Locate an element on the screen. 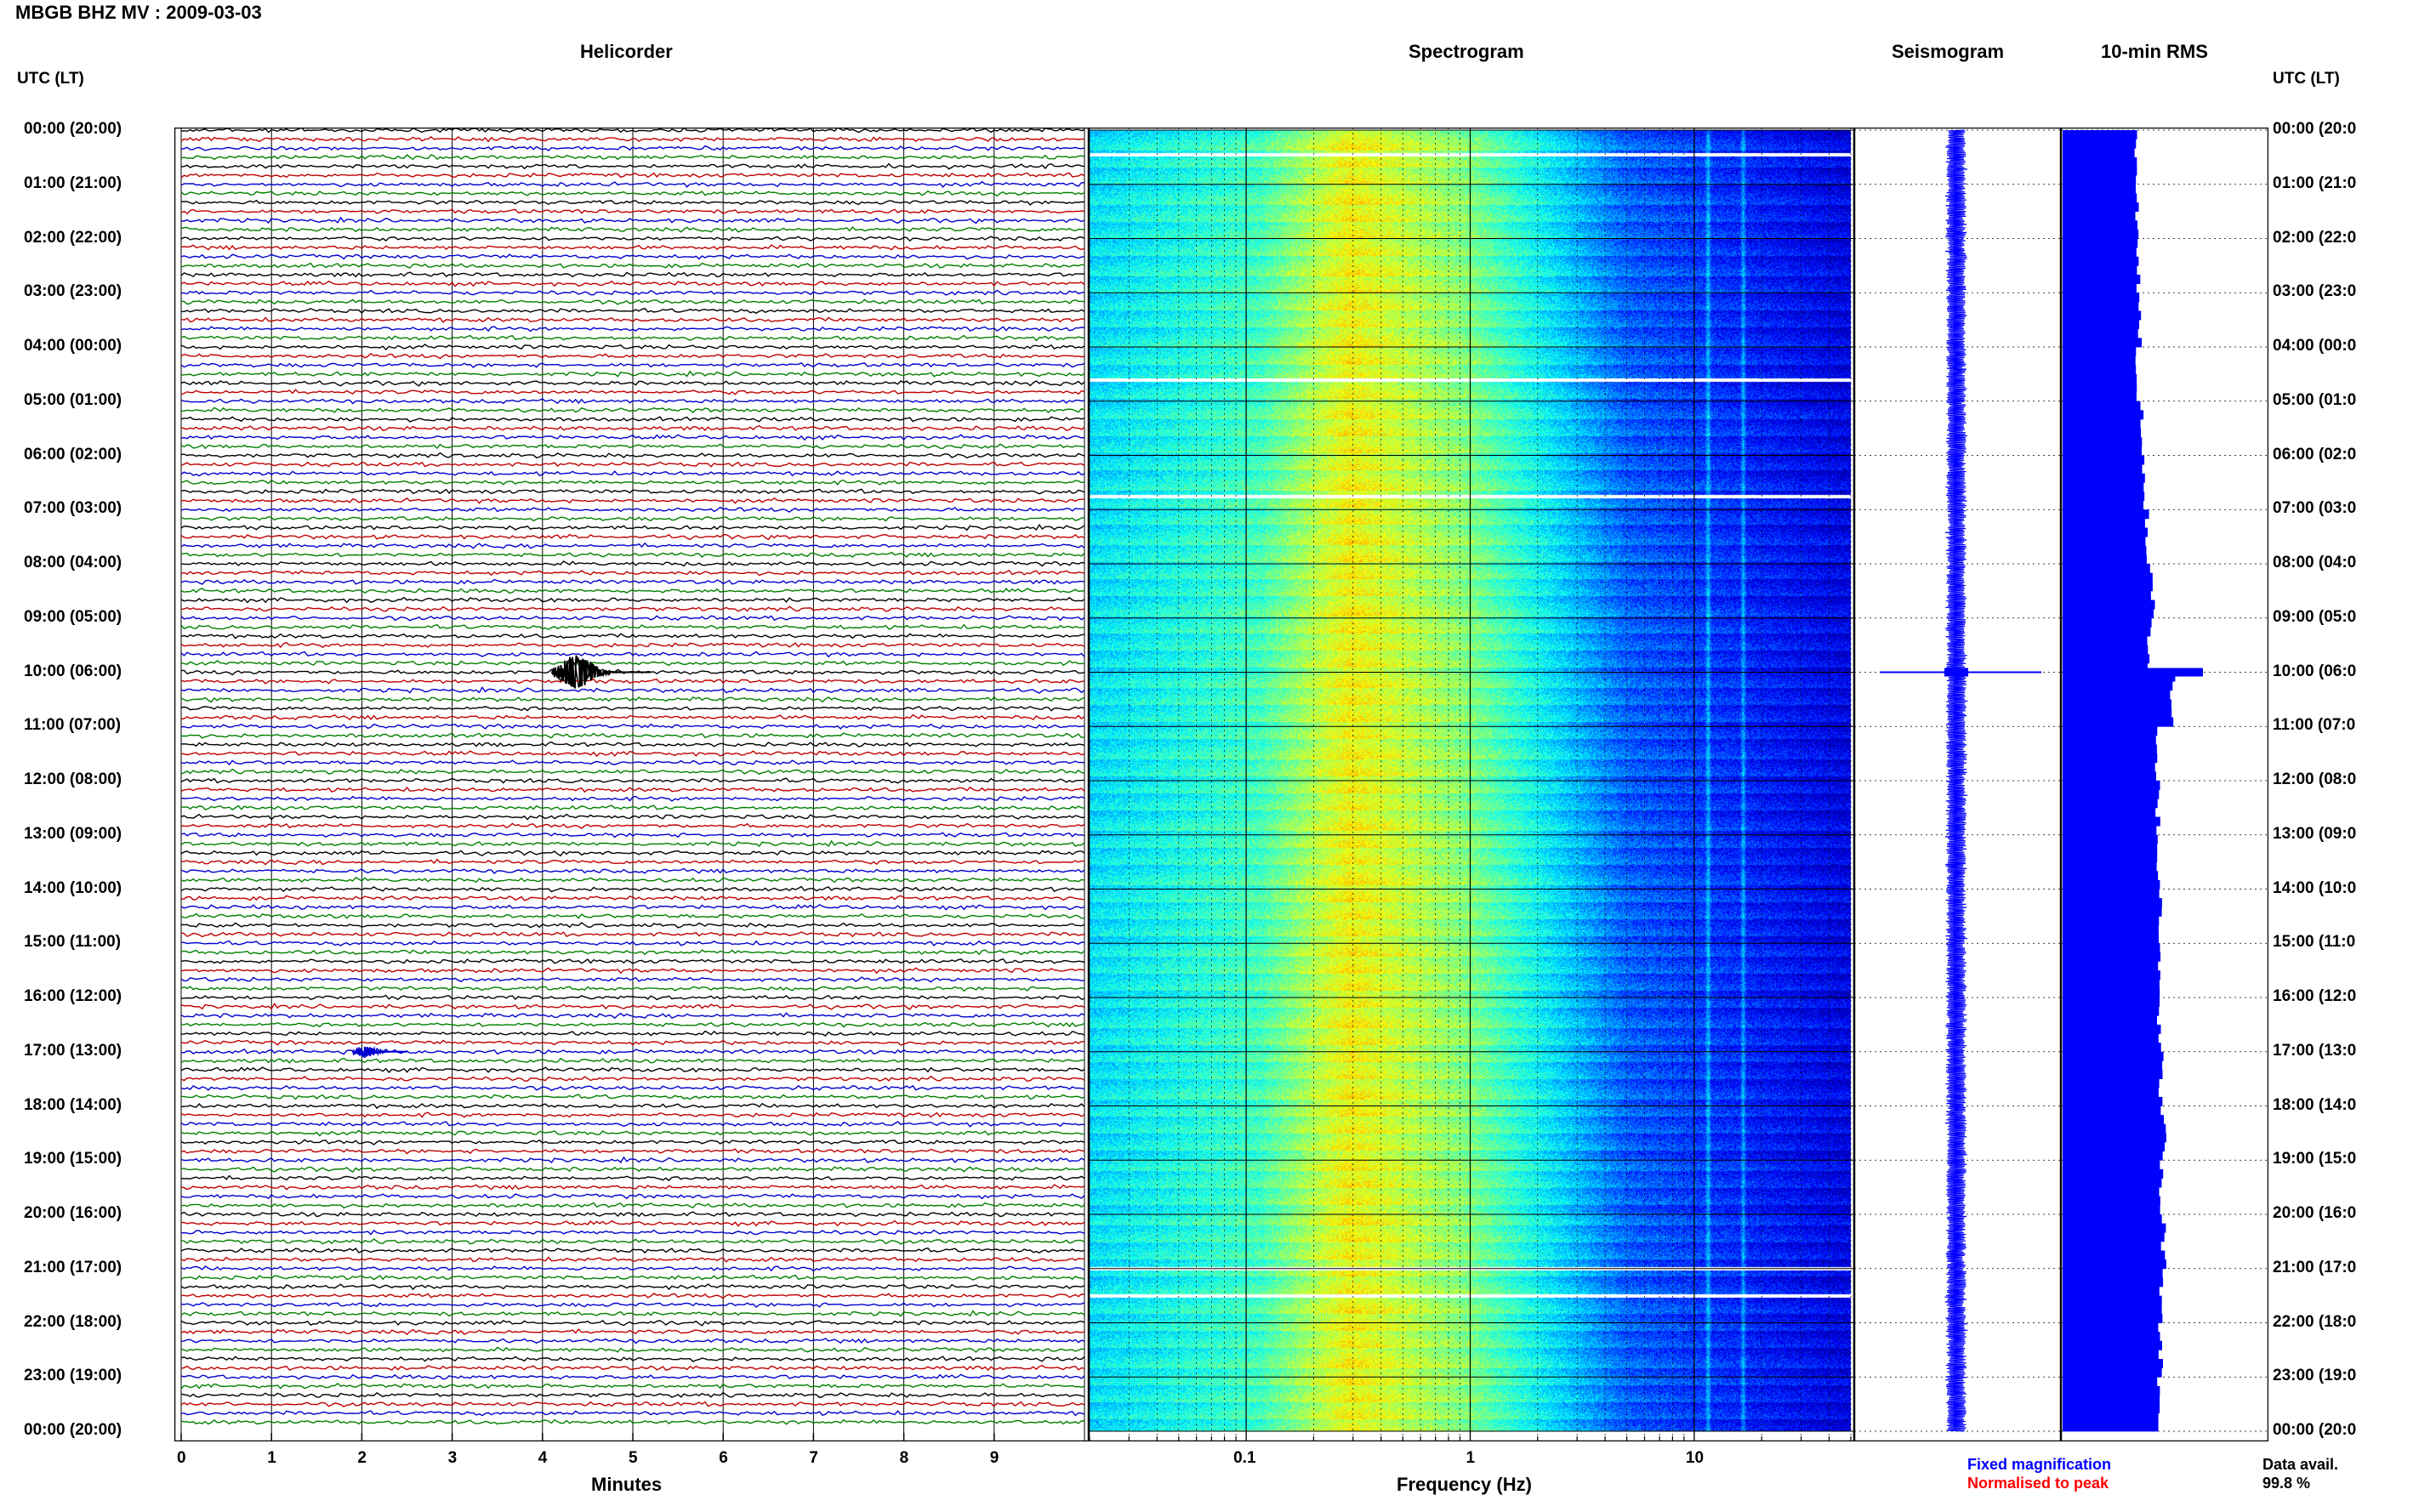 The image size is (2419, 1512). helicorder-x-tick-label: 3 is located at coordinates (452, 1458).